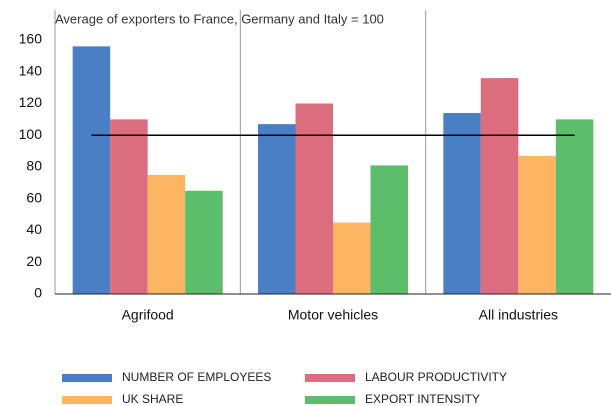  I want to click on y-tick-label: 80, so click(34, 166).